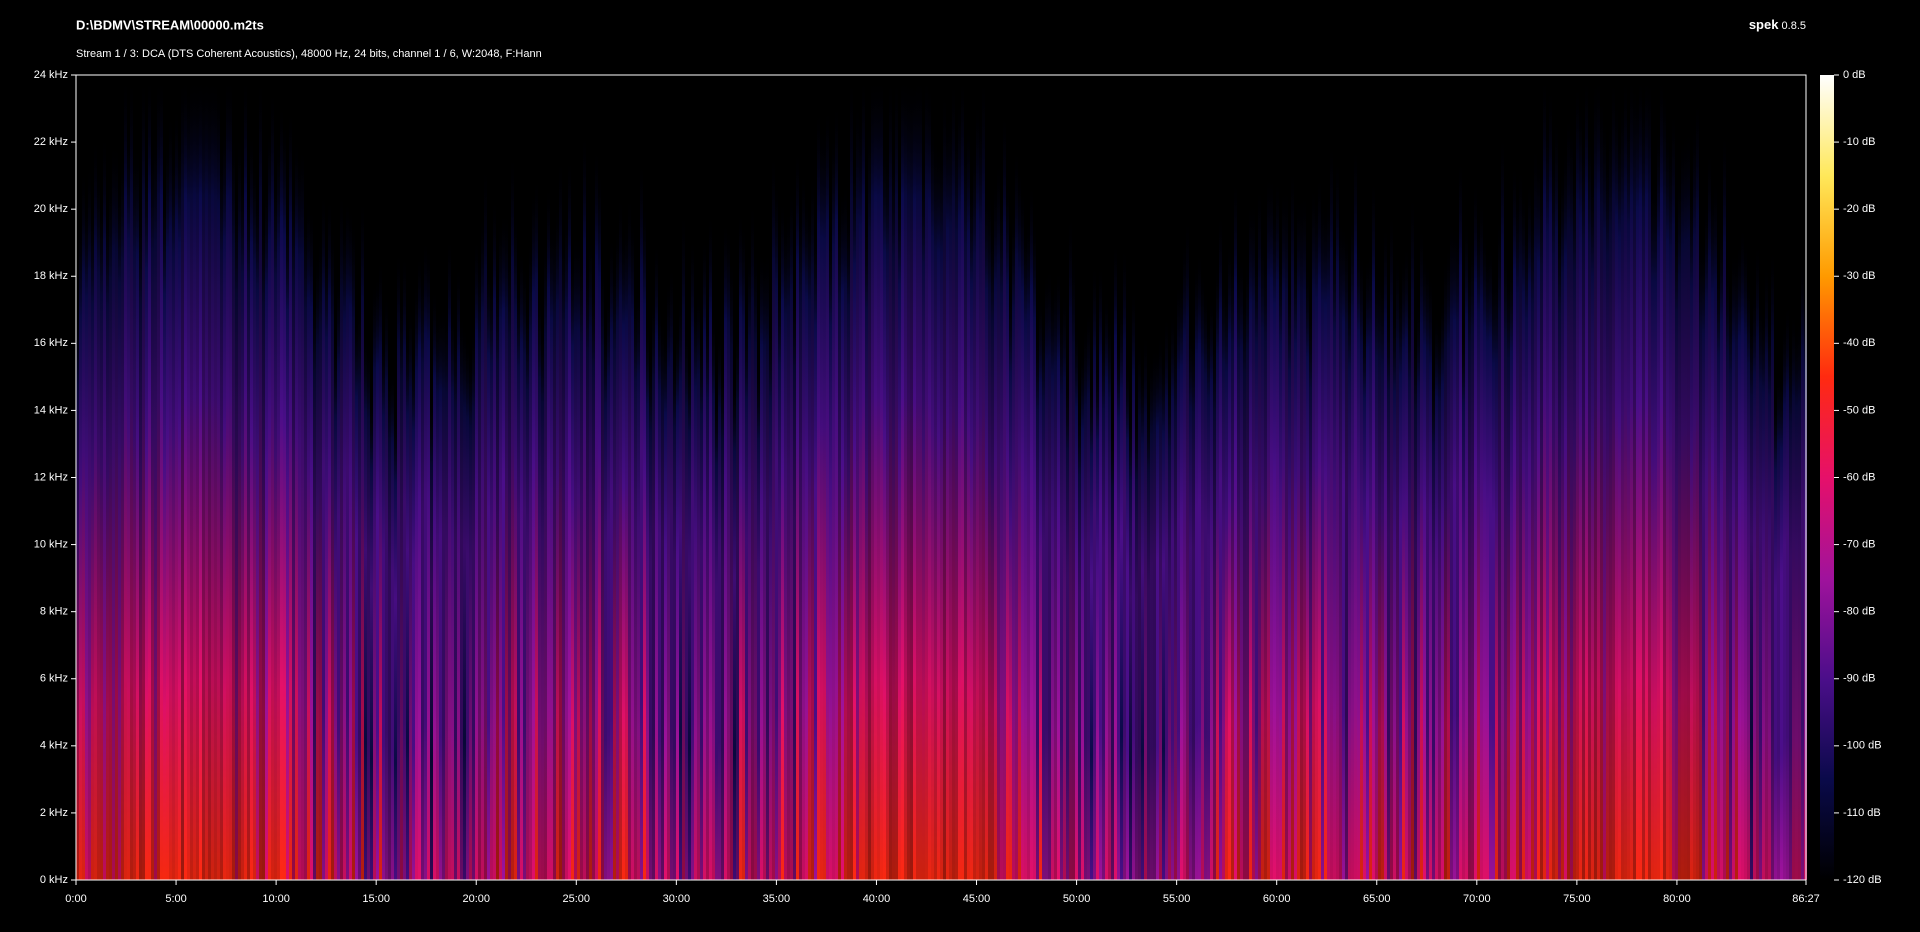 This screenshot has height=932, width=1920. What do you see at coordinates (777, 899) in the screenshot?
I see `x-tick-label: 35:00` at bounding box center [777, 899].